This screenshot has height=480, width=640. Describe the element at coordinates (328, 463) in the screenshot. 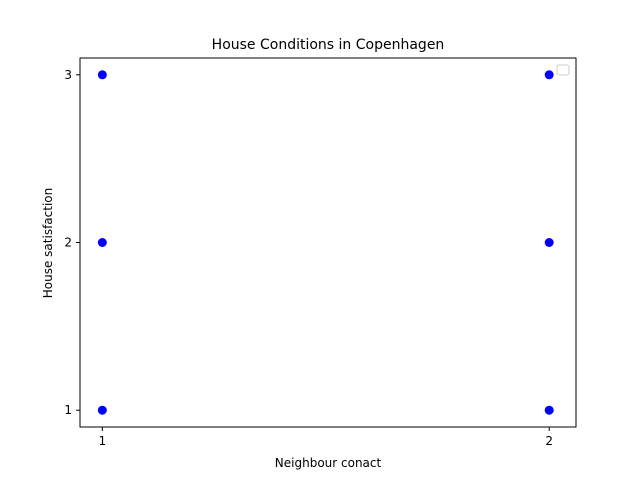

I see `x-axis-label: Neighbour conact` at that location.